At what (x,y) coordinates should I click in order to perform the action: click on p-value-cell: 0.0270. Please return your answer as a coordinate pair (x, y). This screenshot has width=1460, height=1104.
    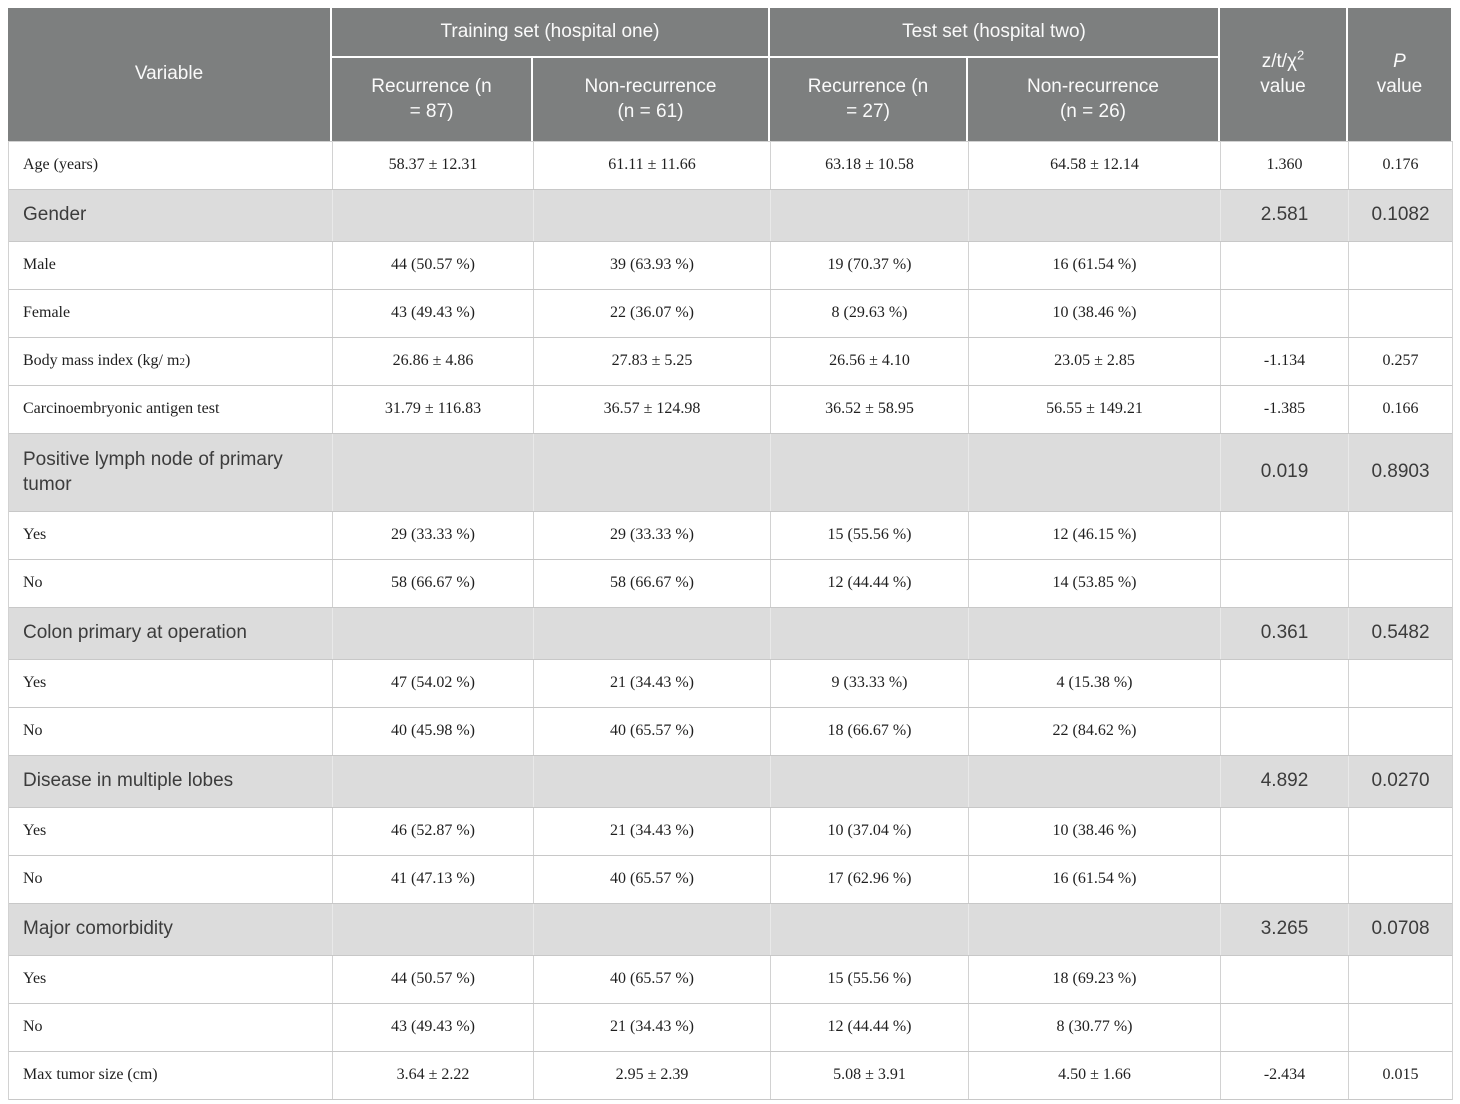
    Looking at the image, I should click on (1400, 781).